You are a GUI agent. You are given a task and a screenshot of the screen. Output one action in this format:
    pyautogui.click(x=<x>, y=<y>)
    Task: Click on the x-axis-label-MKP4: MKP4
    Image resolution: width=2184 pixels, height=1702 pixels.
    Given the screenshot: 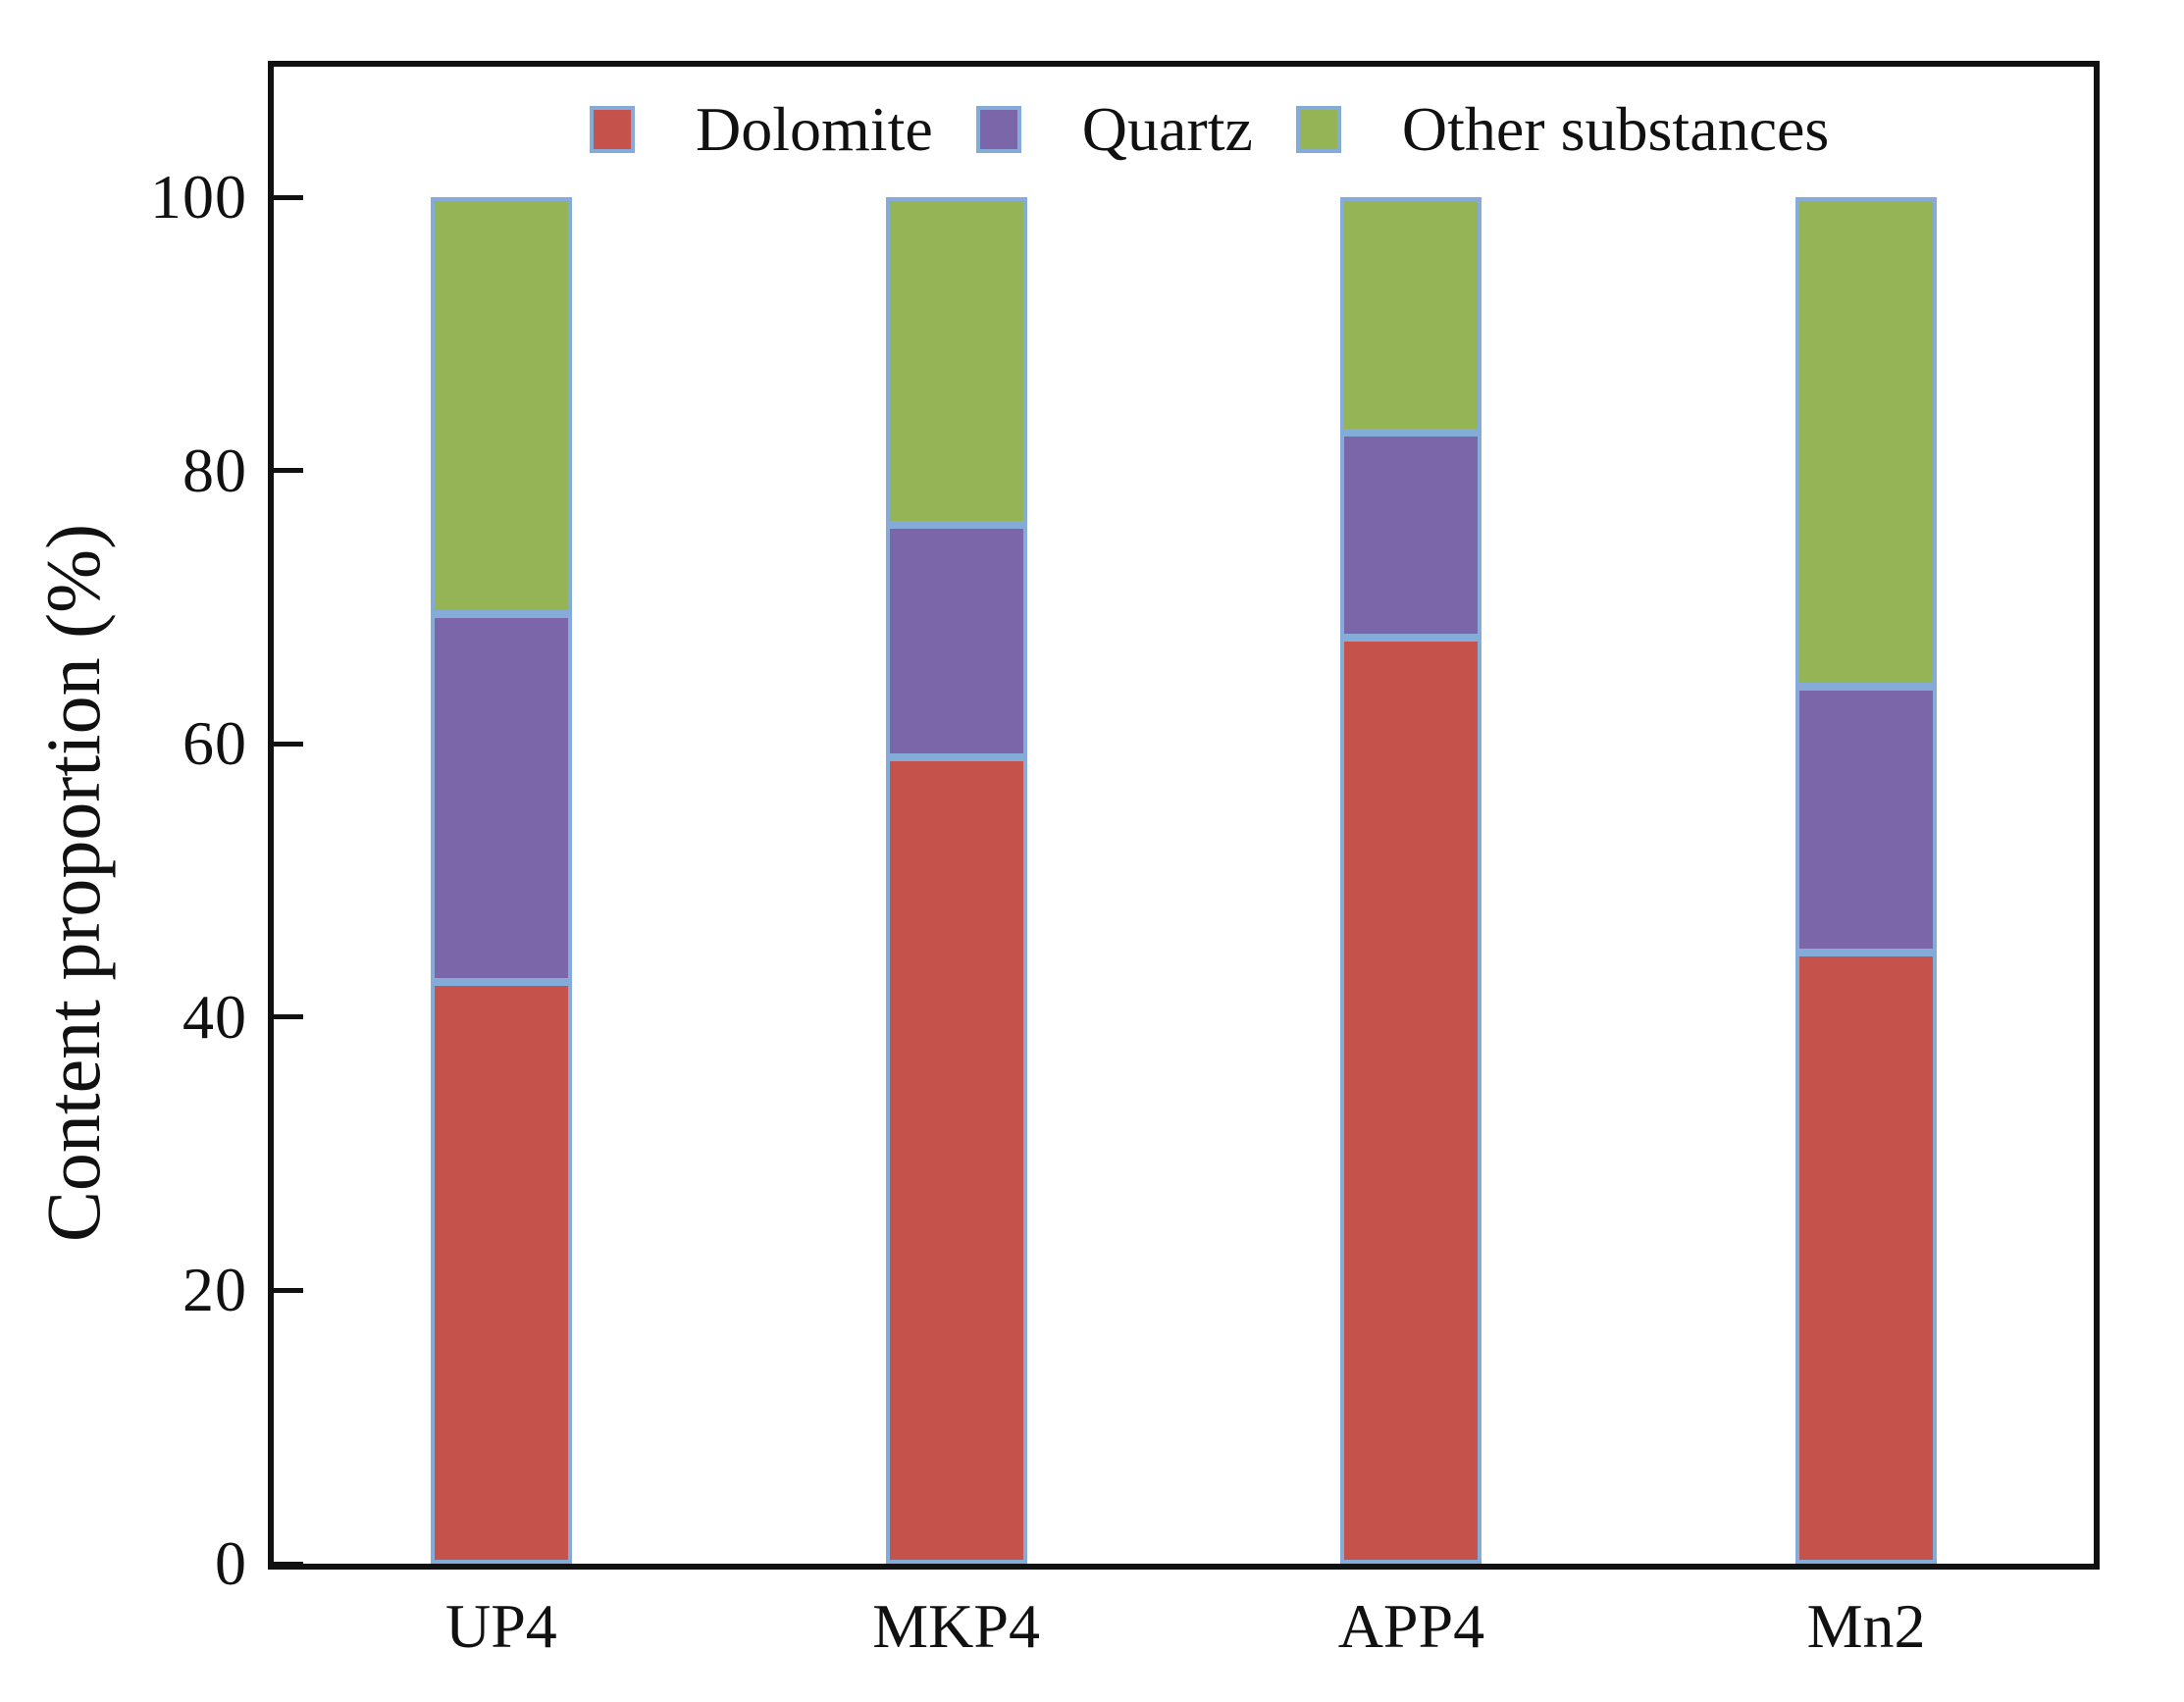 What is the action you would take?
    pyautogui.click(x=956, y=1626)
    